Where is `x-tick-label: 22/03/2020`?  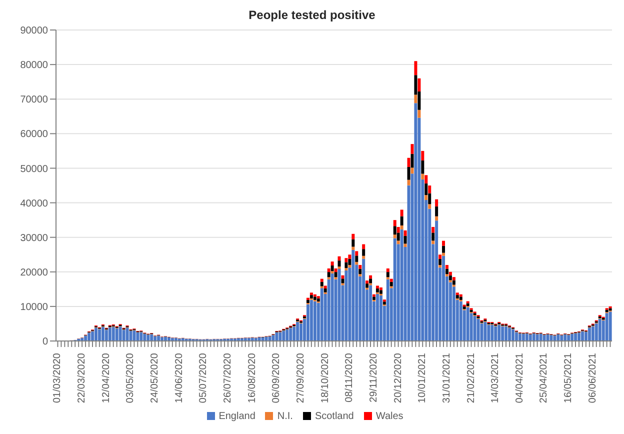
x-tick-label: 22/03/2020 is located at coordinates (82, 378).